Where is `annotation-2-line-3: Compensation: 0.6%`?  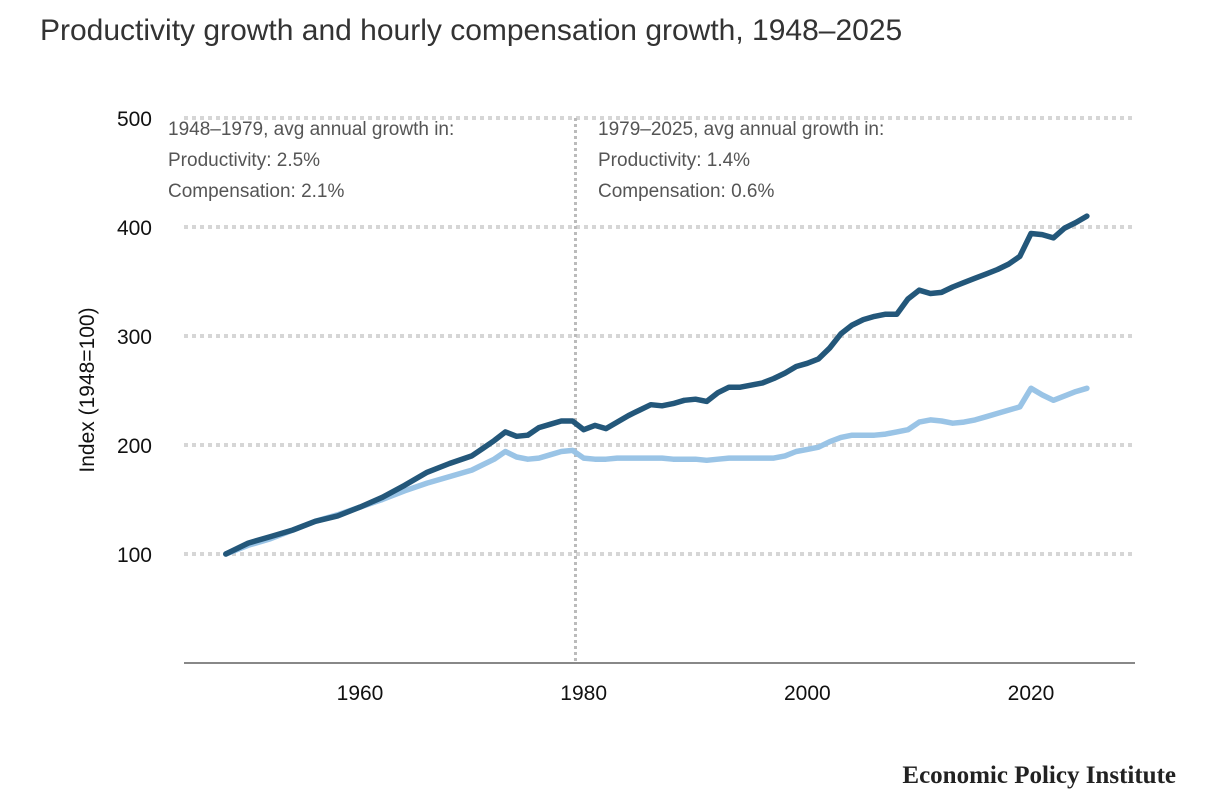 annotation-2-line-3: Compensation: 0.6% is located at coordinates (686, 191).